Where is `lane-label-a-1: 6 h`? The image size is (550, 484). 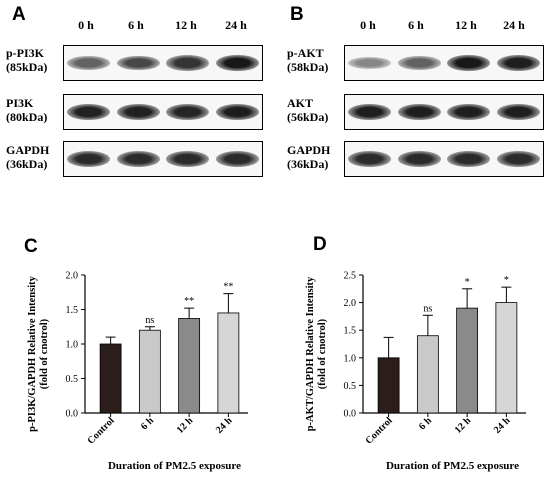
lane-label-a-1: 6 h is located at coordinates (136, 25).